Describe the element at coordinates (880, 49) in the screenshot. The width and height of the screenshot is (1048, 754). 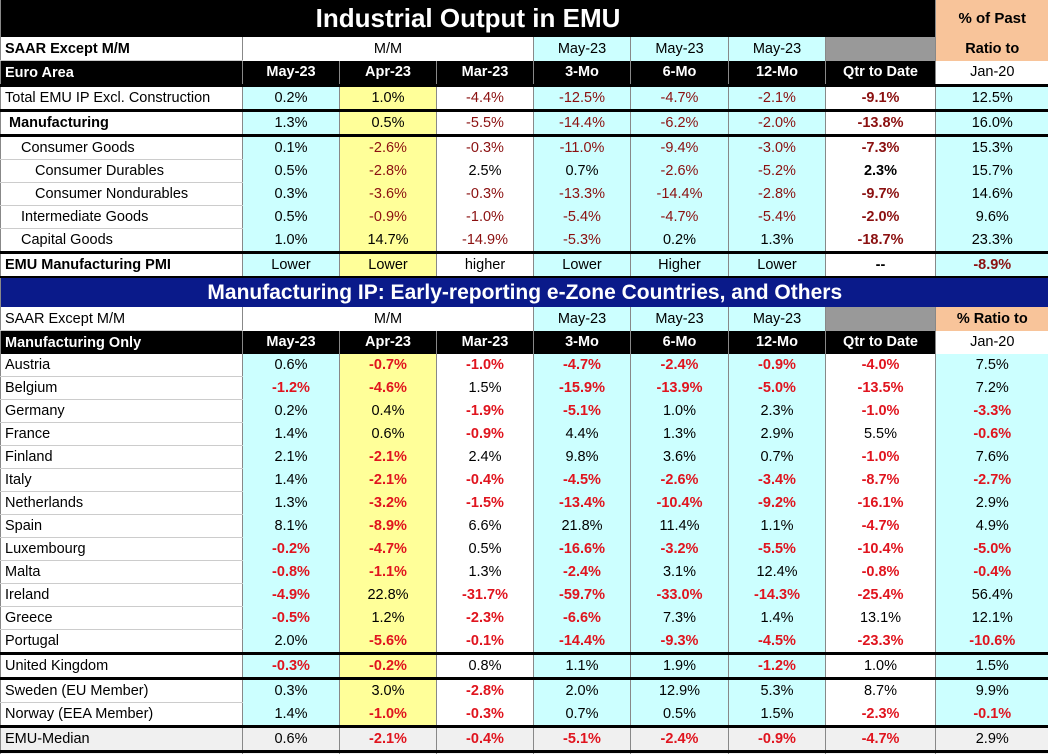
I see `blank-cell` at that location.